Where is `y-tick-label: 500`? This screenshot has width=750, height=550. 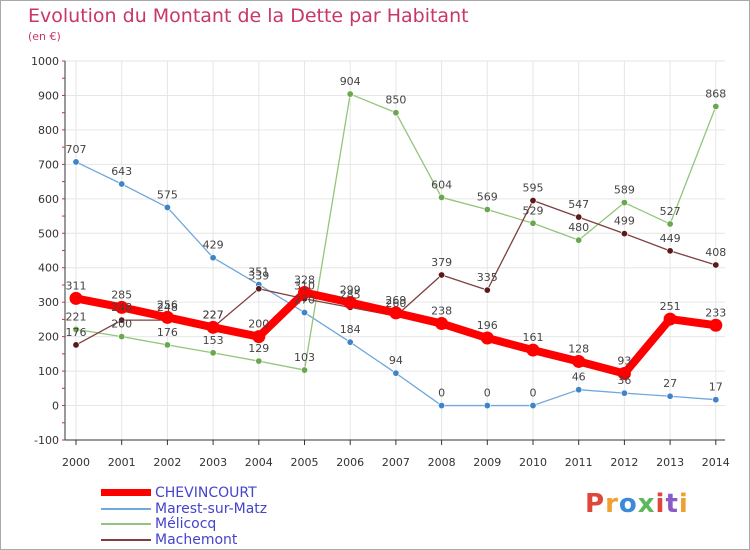
y-tick-label: 500 is located at coordinates (48, 233).